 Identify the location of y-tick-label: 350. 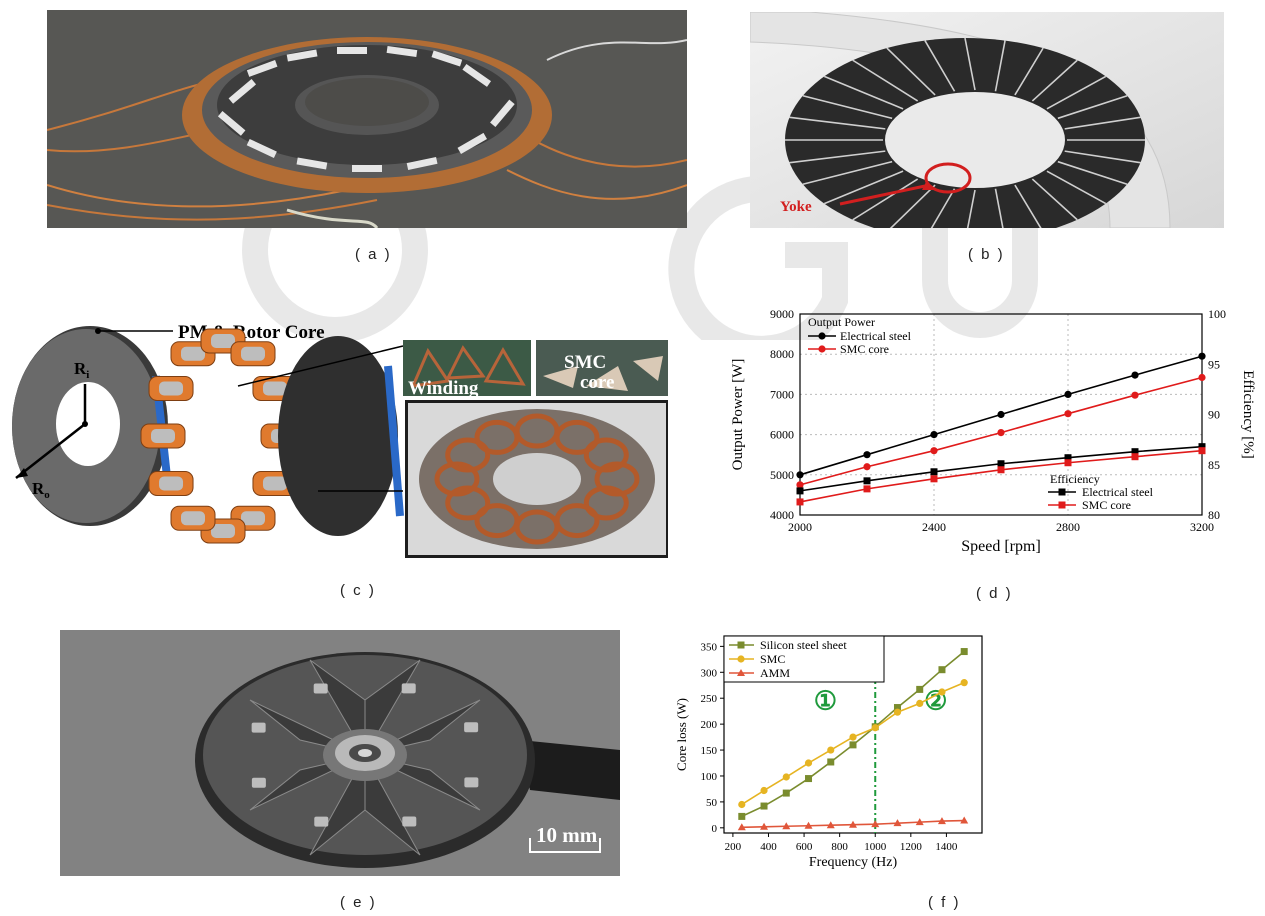
(709, 647).